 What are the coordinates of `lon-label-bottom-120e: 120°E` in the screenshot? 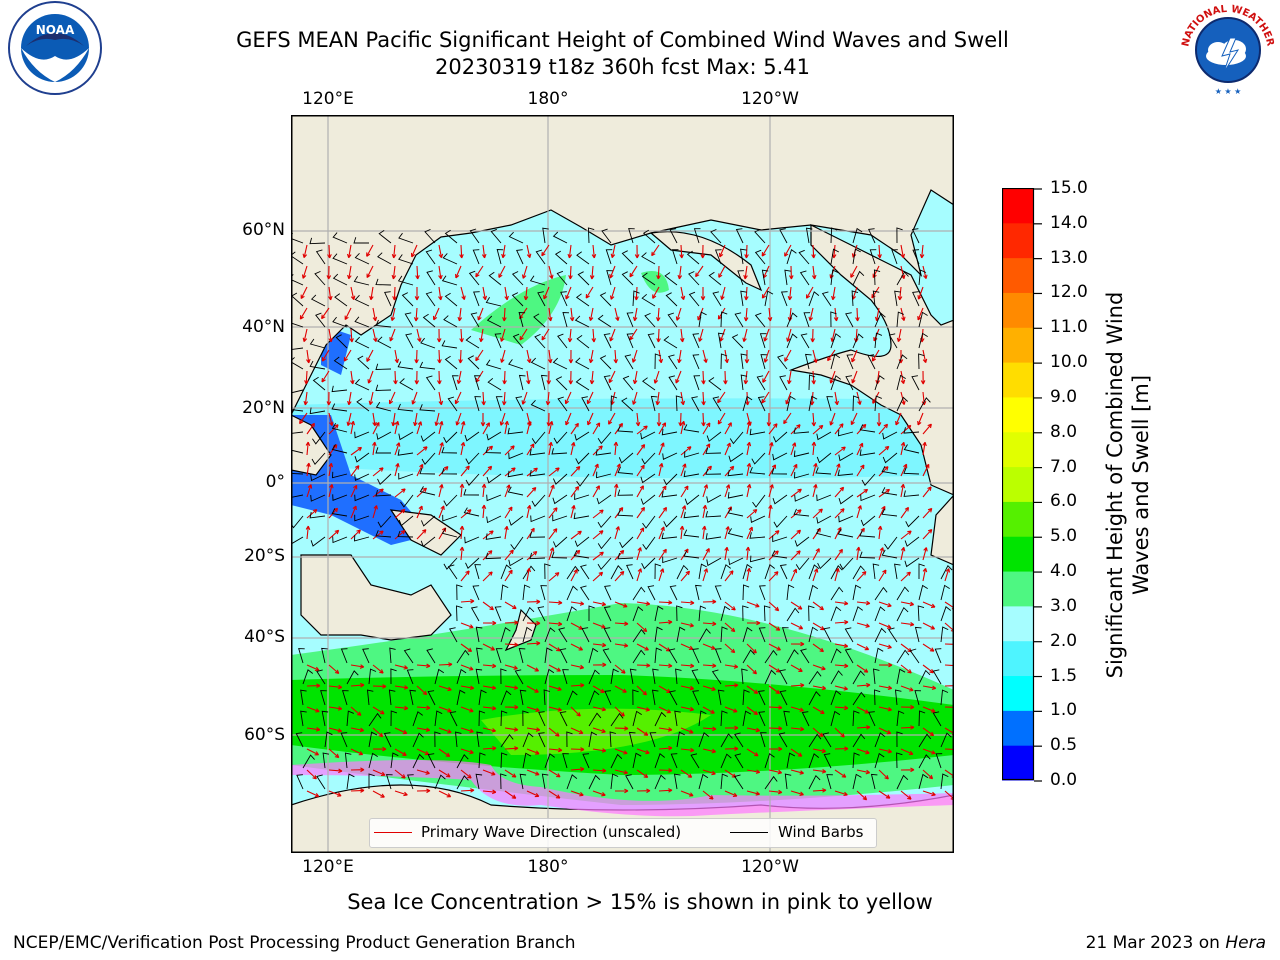 It's located at (328, 867).